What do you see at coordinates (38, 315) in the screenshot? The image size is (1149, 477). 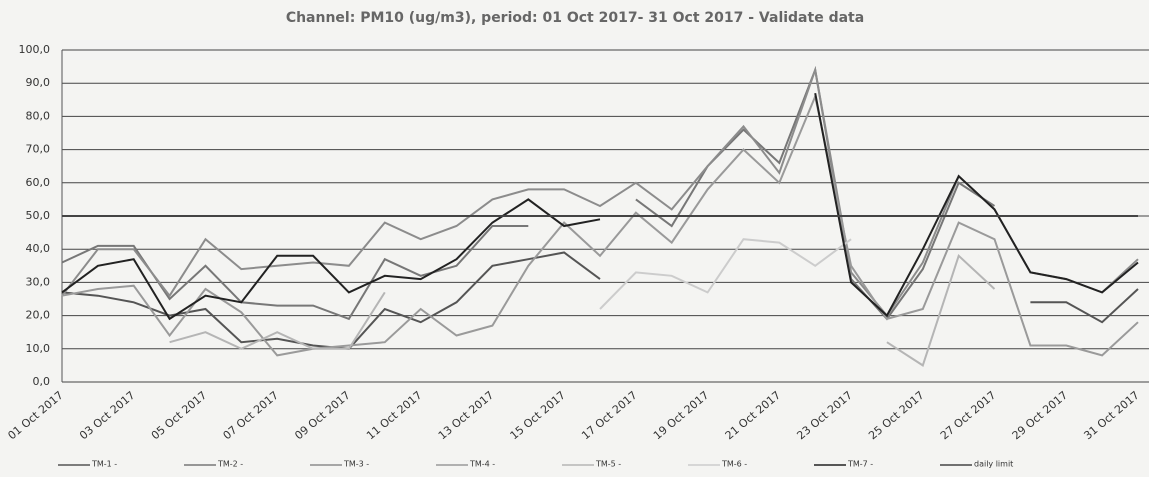 I see `y-tick-label: 20,0` at bounding box center [38, 315].